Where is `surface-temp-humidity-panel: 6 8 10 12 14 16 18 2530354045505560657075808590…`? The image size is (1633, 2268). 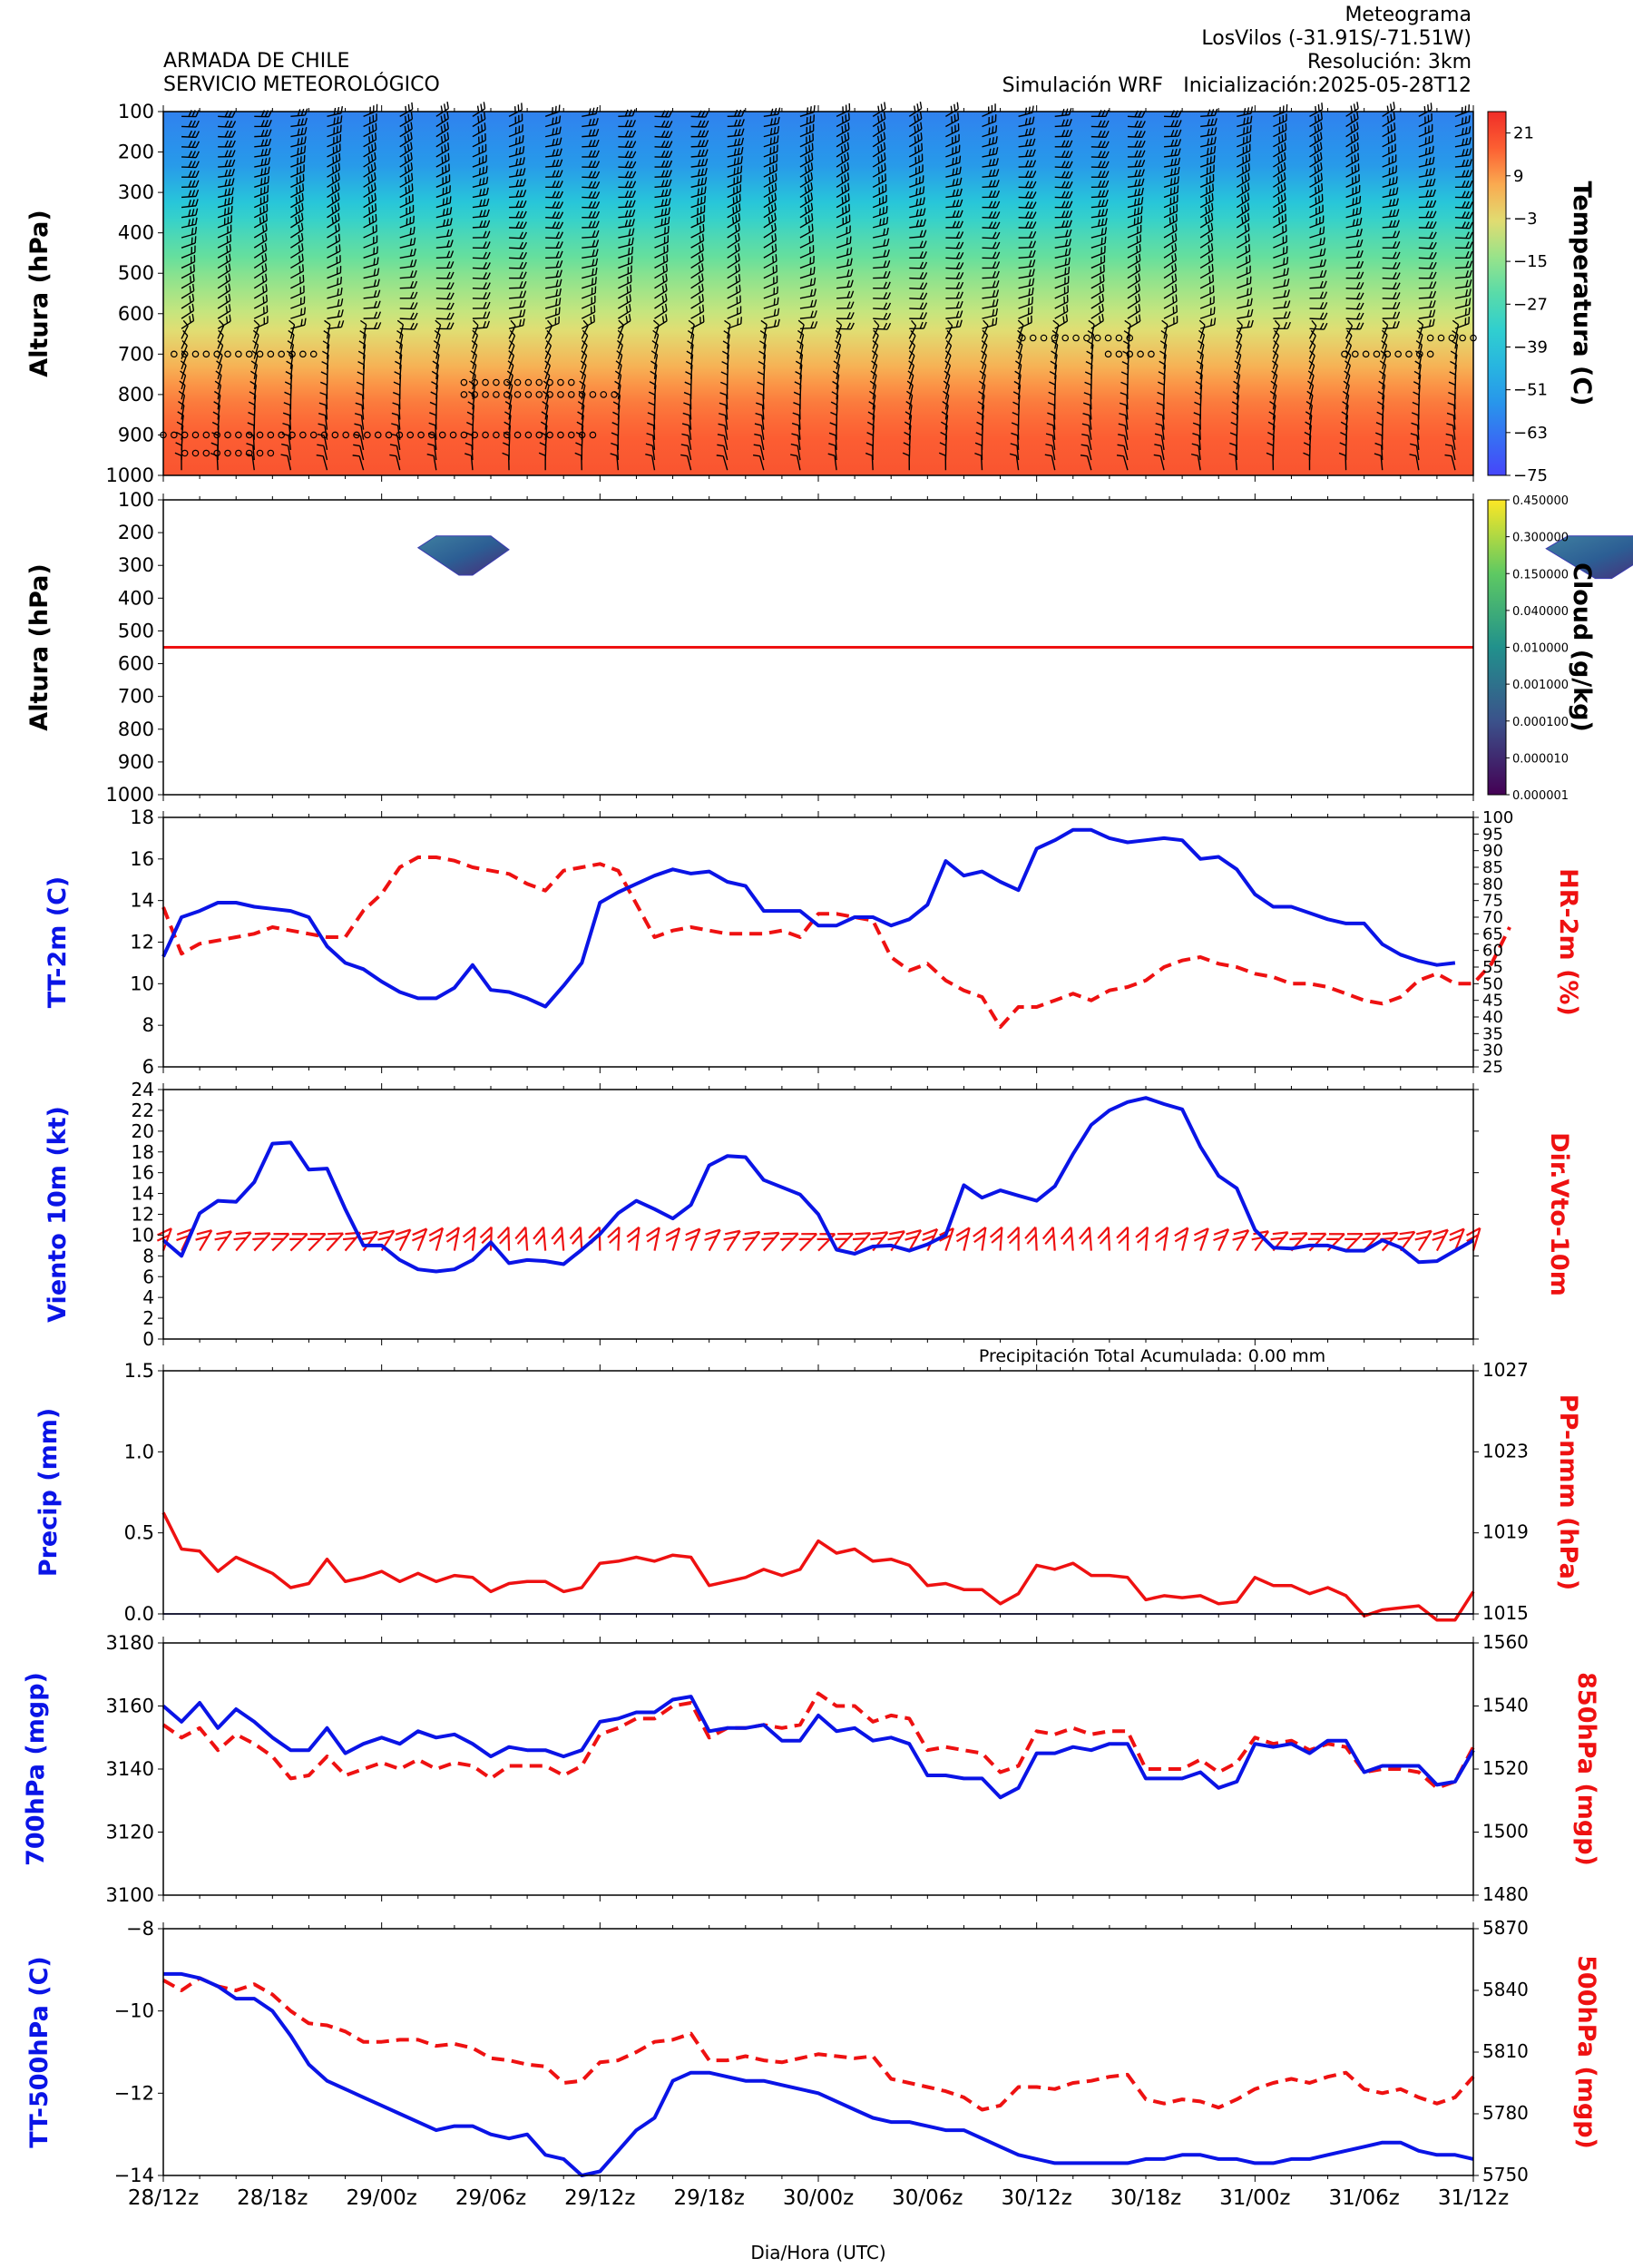 surface-temp-humidity-panel: 6 8 10 12 14 16 18 2530354045505560657075808590… is located at coordinates (813, 943).